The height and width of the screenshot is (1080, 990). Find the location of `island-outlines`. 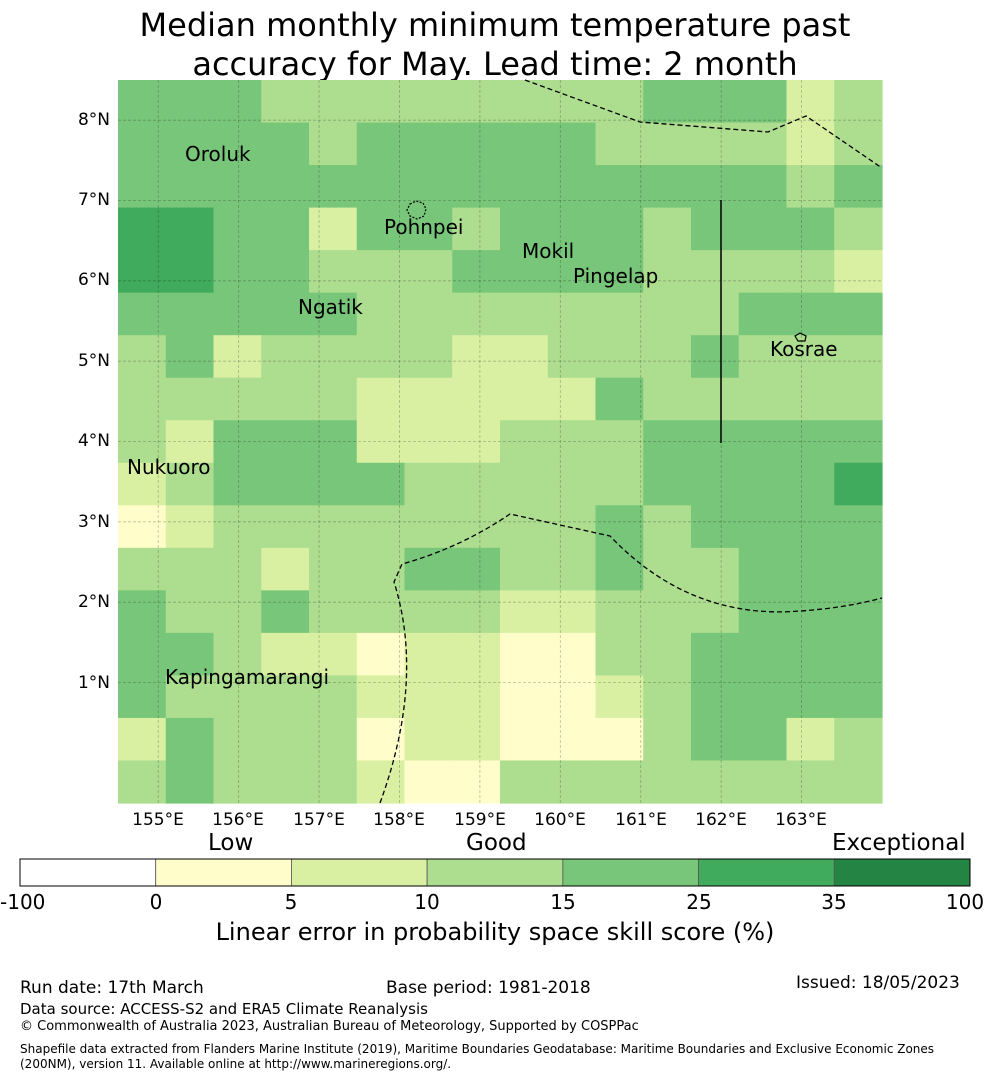

island-outlines is located at coordinates (606, 271).